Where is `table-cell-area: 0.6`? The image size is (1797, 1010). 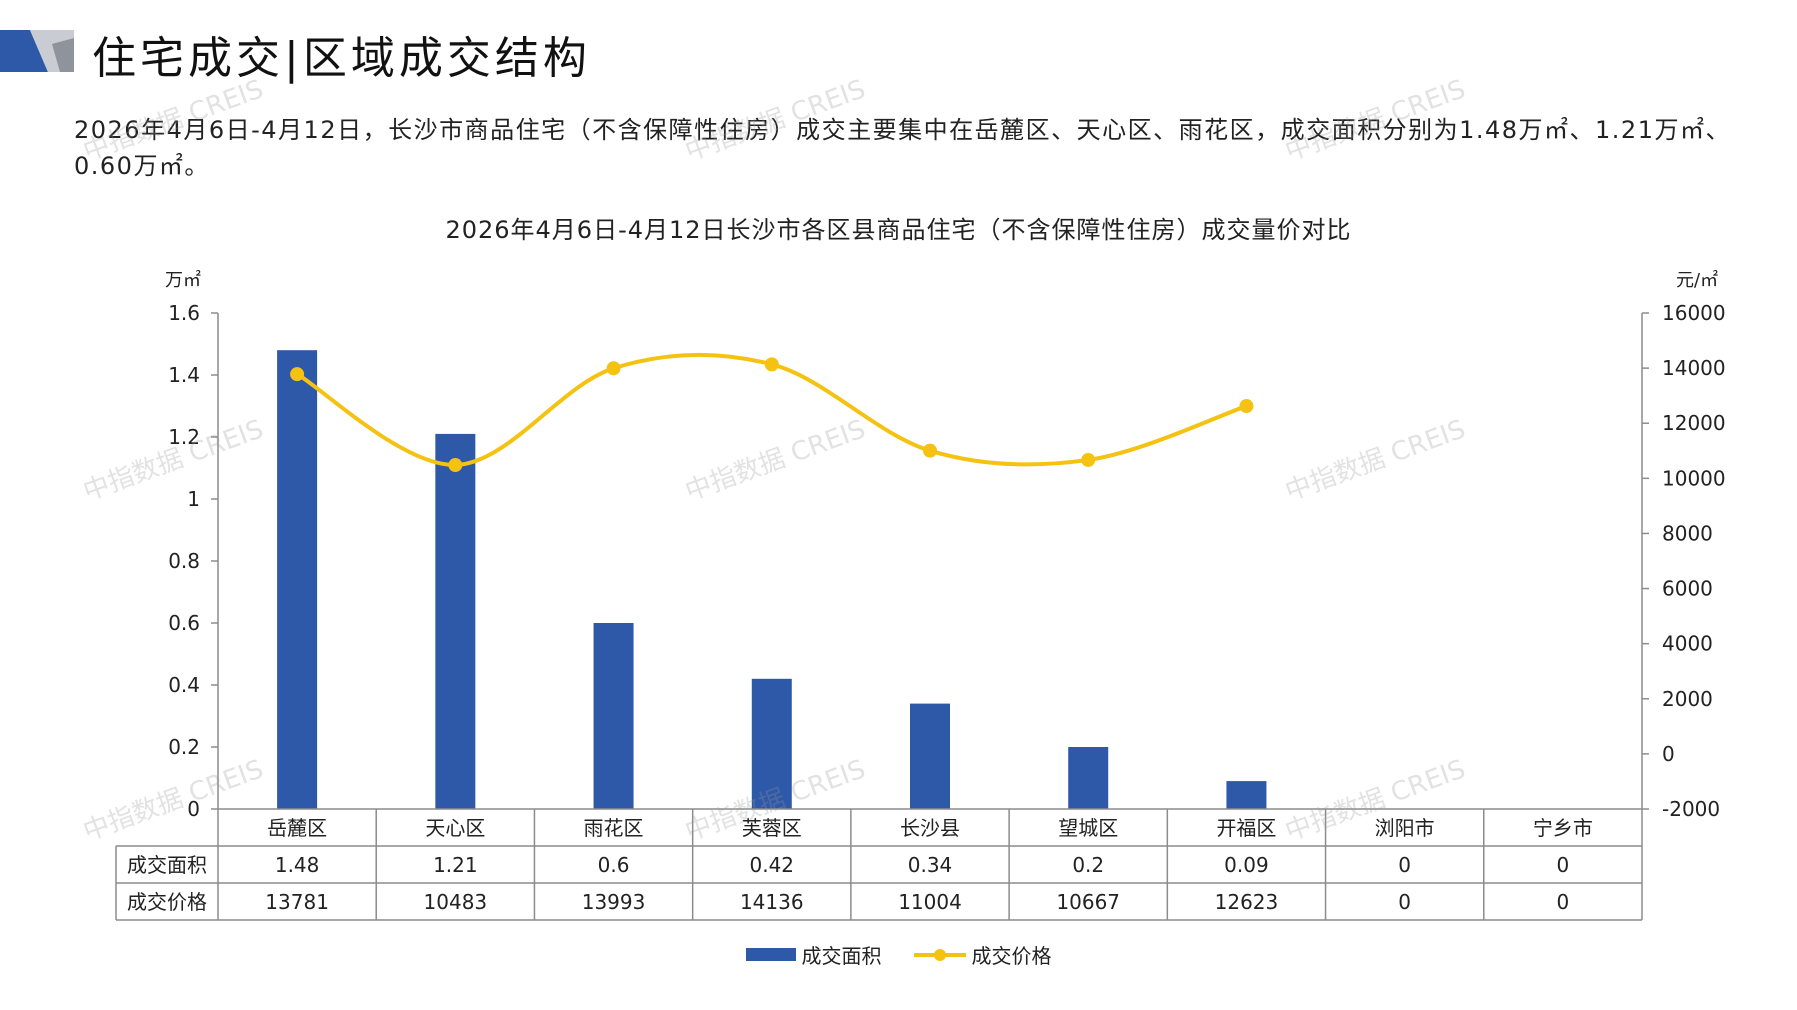
table-cell-area: 0.6 is located at coordinates (614, 865).